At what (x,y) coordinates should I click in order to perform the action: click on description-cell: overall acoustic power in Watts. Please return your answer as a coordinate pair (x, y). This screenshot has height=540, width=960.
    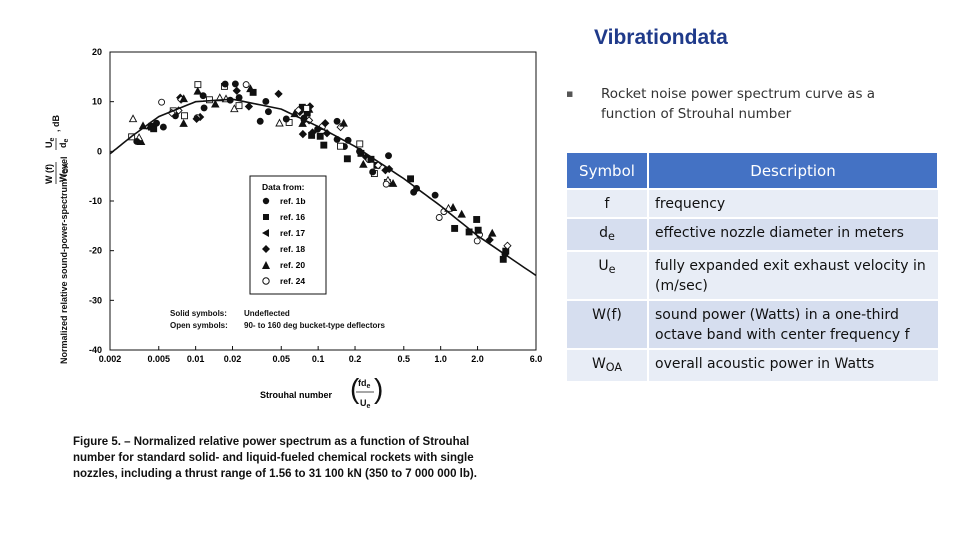
    Looking at the image, I should click on (793, 364).